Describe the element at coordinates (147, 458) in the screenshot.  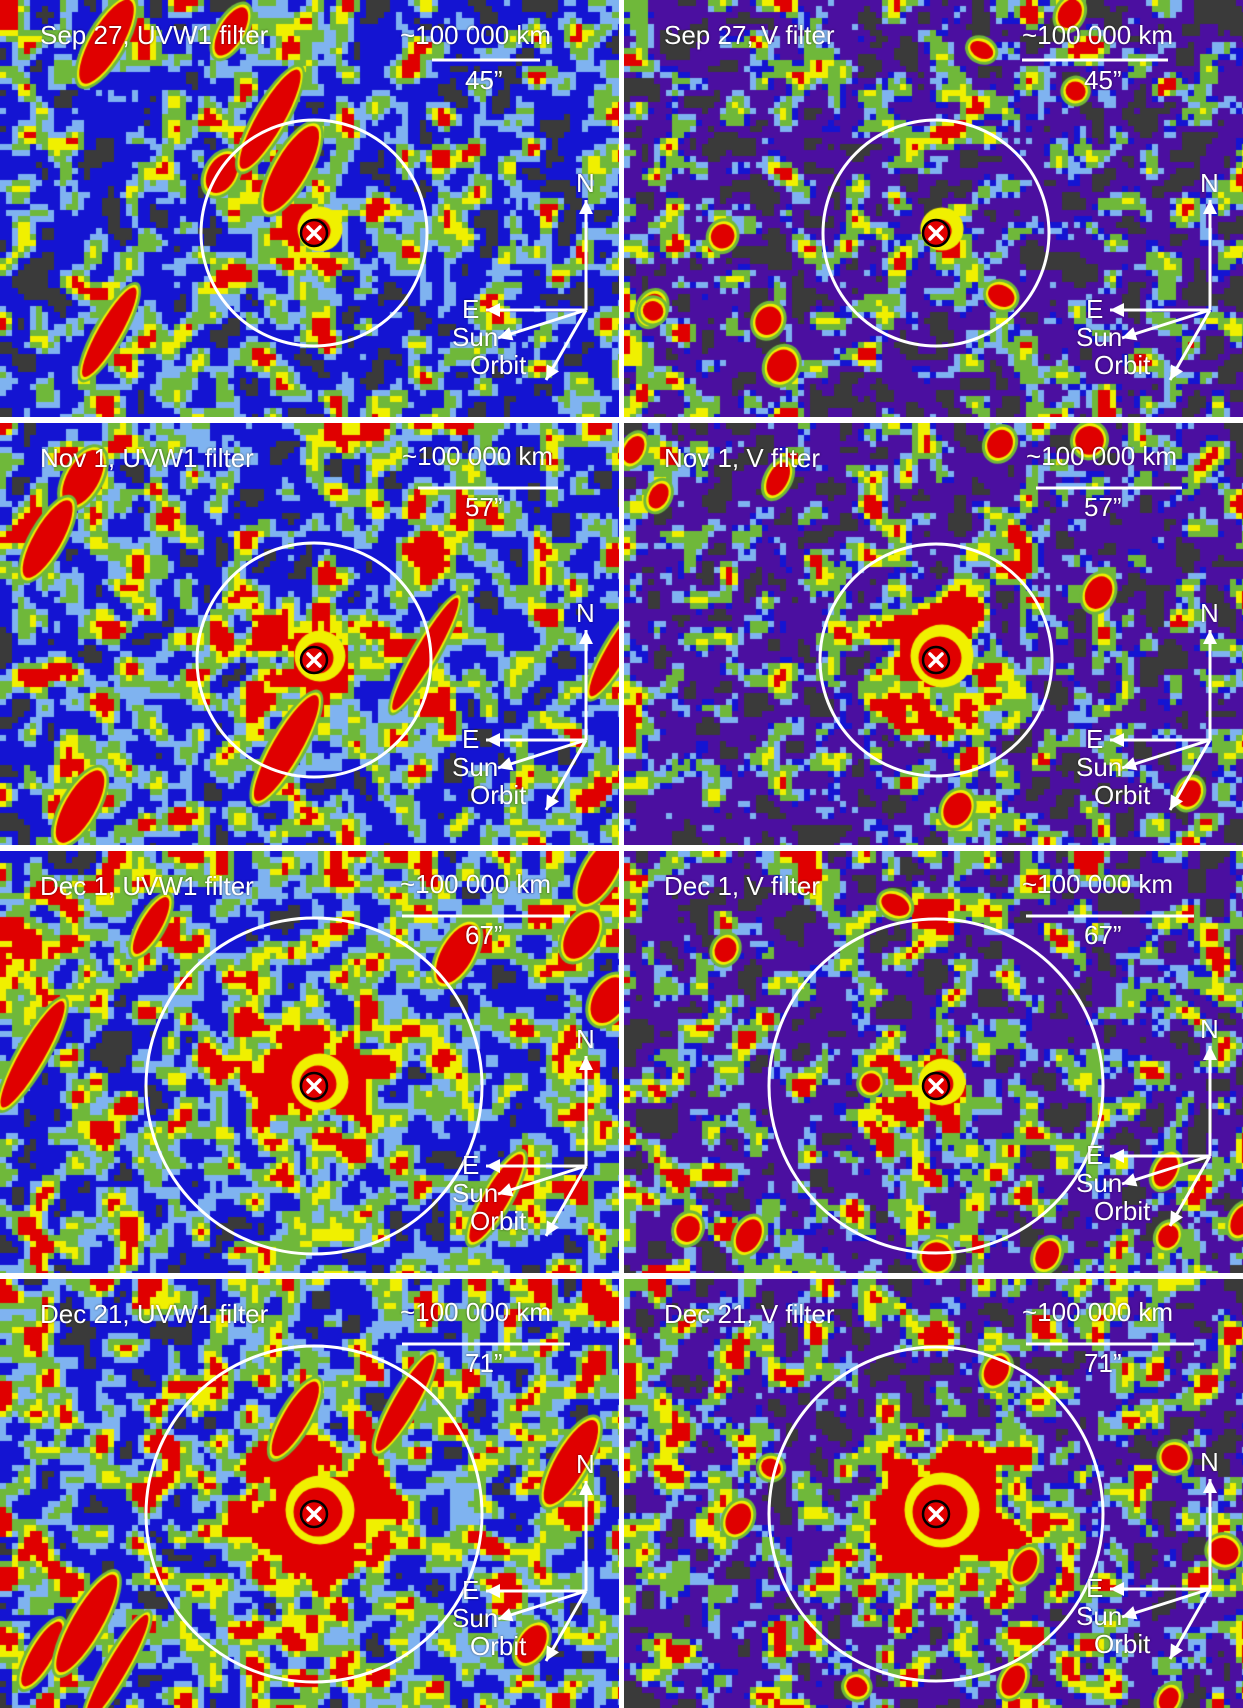
I see `panel-title: Nov 1, UVW1 filter` at that location.